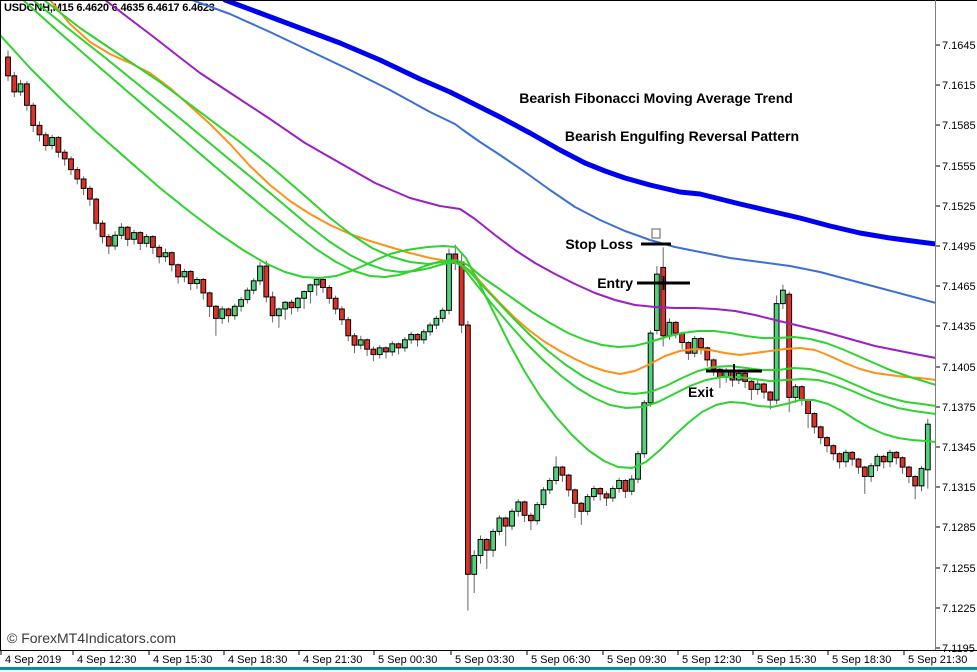 This screenshot has width=977, height=672. I want to click on time-axis-label: 5 Sep 06:30, so click(560, 660).